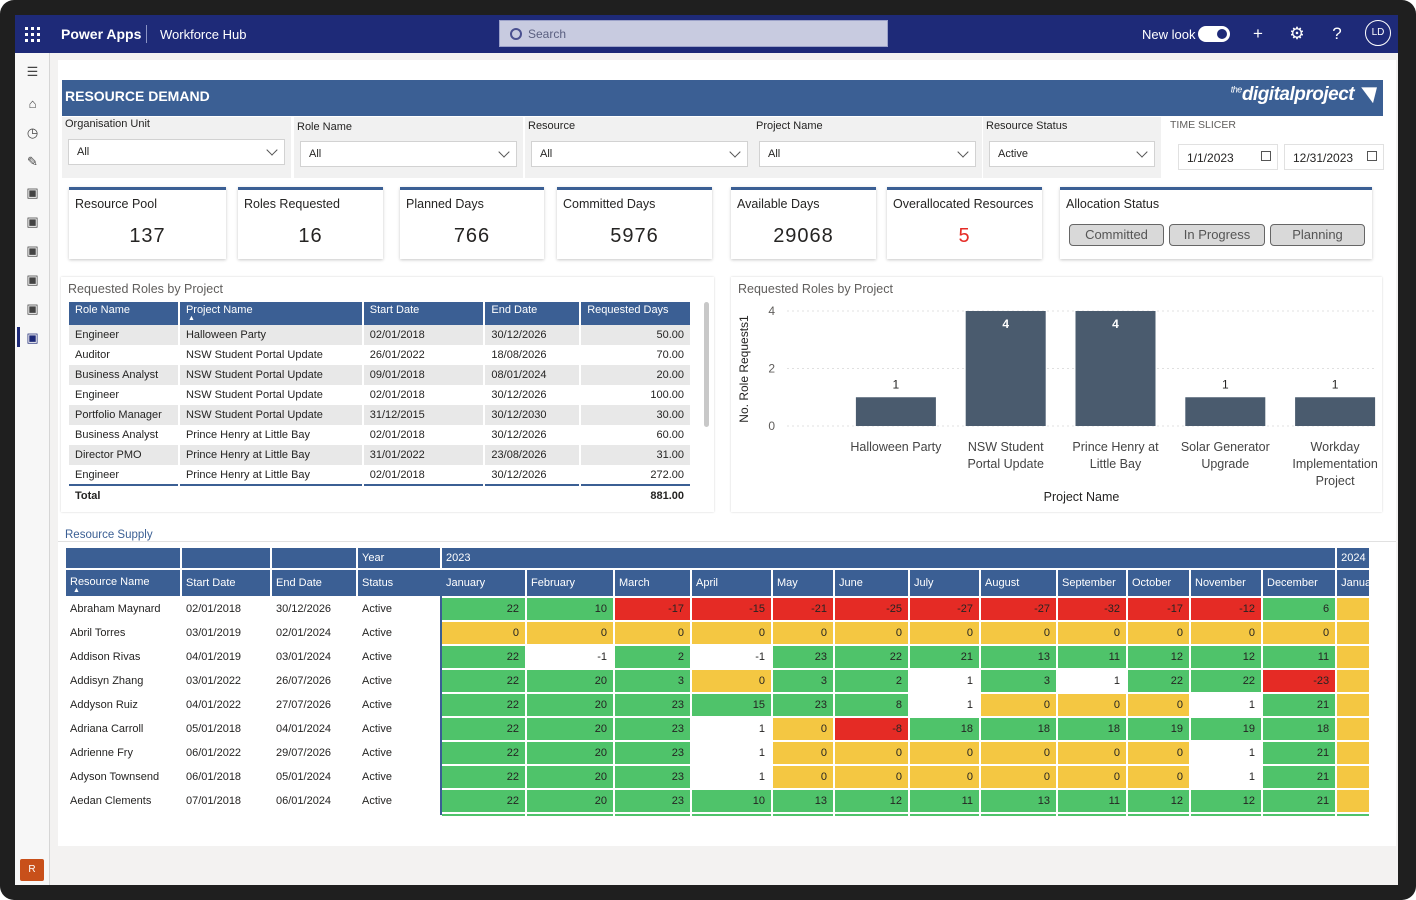 This screenshot has width=1416, height=900. I want to click on kpi-label: Available Days, so click(778, 204).